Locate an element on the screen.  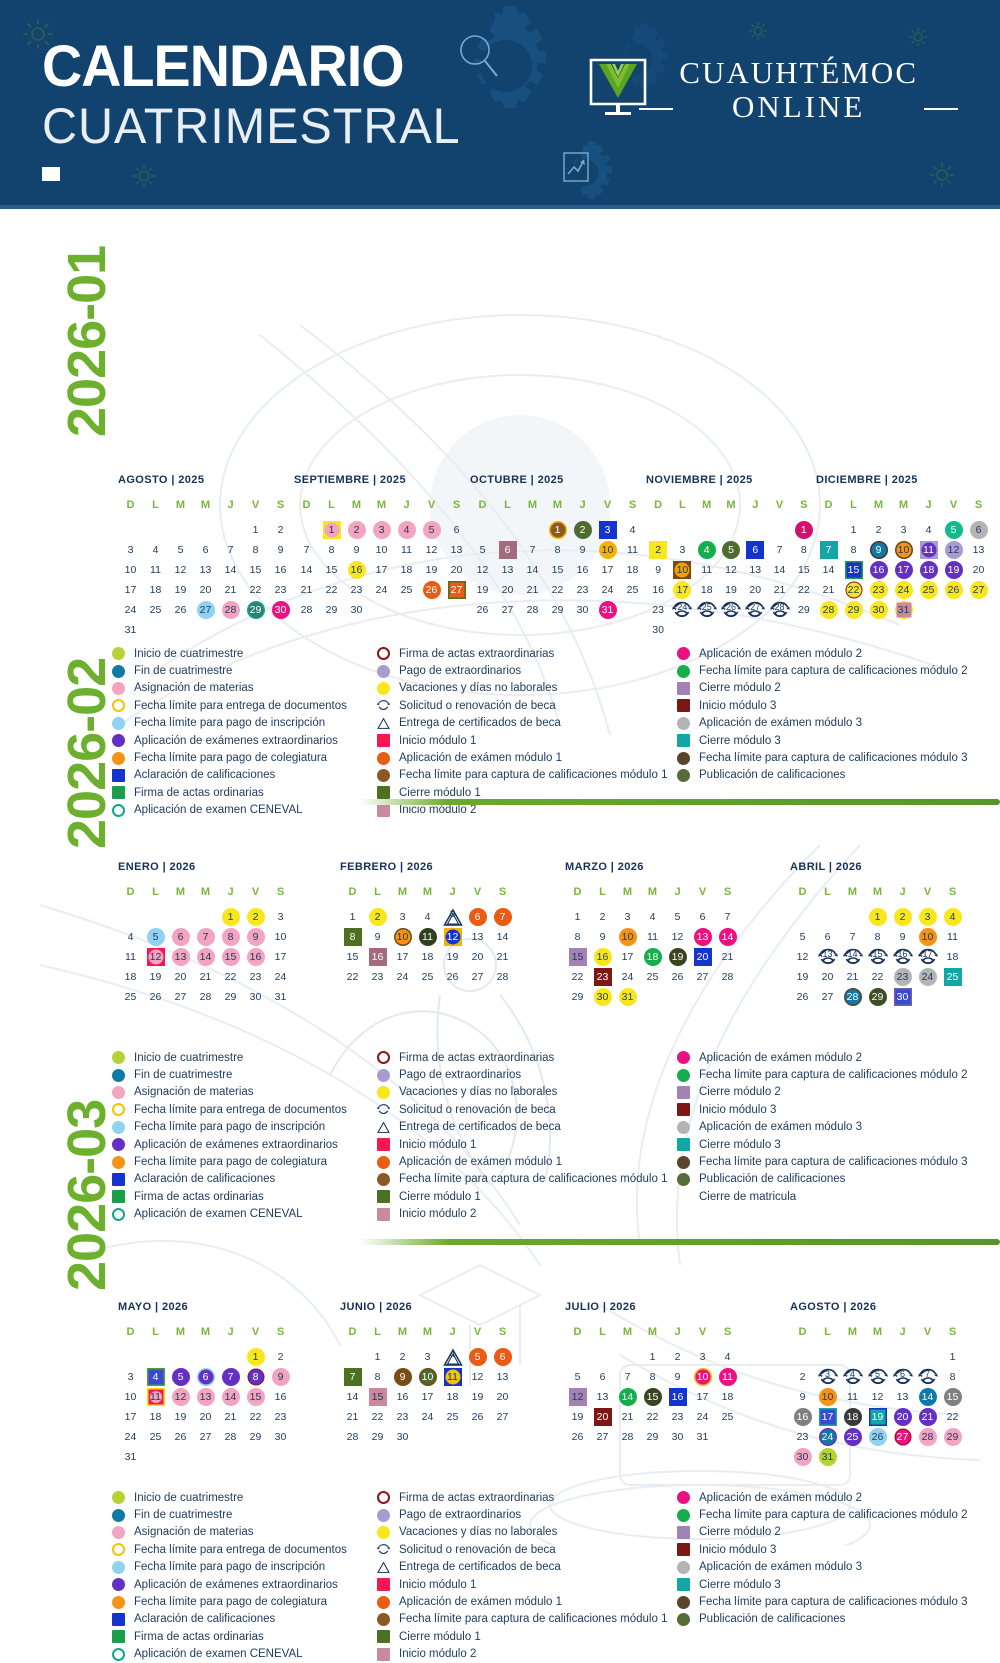
legend-item: Fecha límite para pago de colegiatura is located at coordinates (244, 1161).